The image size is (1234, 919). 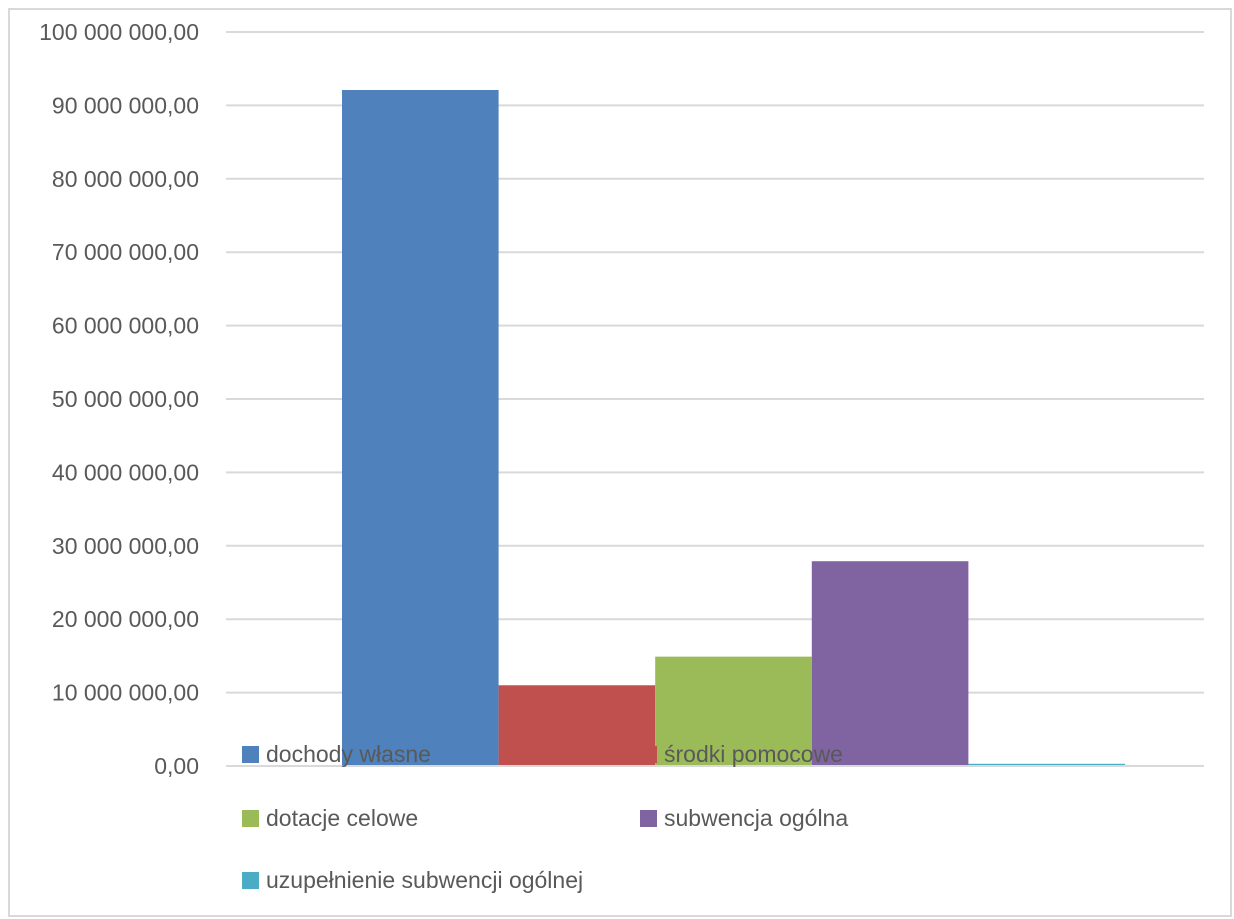 What do you see at coordinates (125, 472) in the screenshot?
I see `y-tick-label: 40 000 000,00` at bounding box center [125, 472].